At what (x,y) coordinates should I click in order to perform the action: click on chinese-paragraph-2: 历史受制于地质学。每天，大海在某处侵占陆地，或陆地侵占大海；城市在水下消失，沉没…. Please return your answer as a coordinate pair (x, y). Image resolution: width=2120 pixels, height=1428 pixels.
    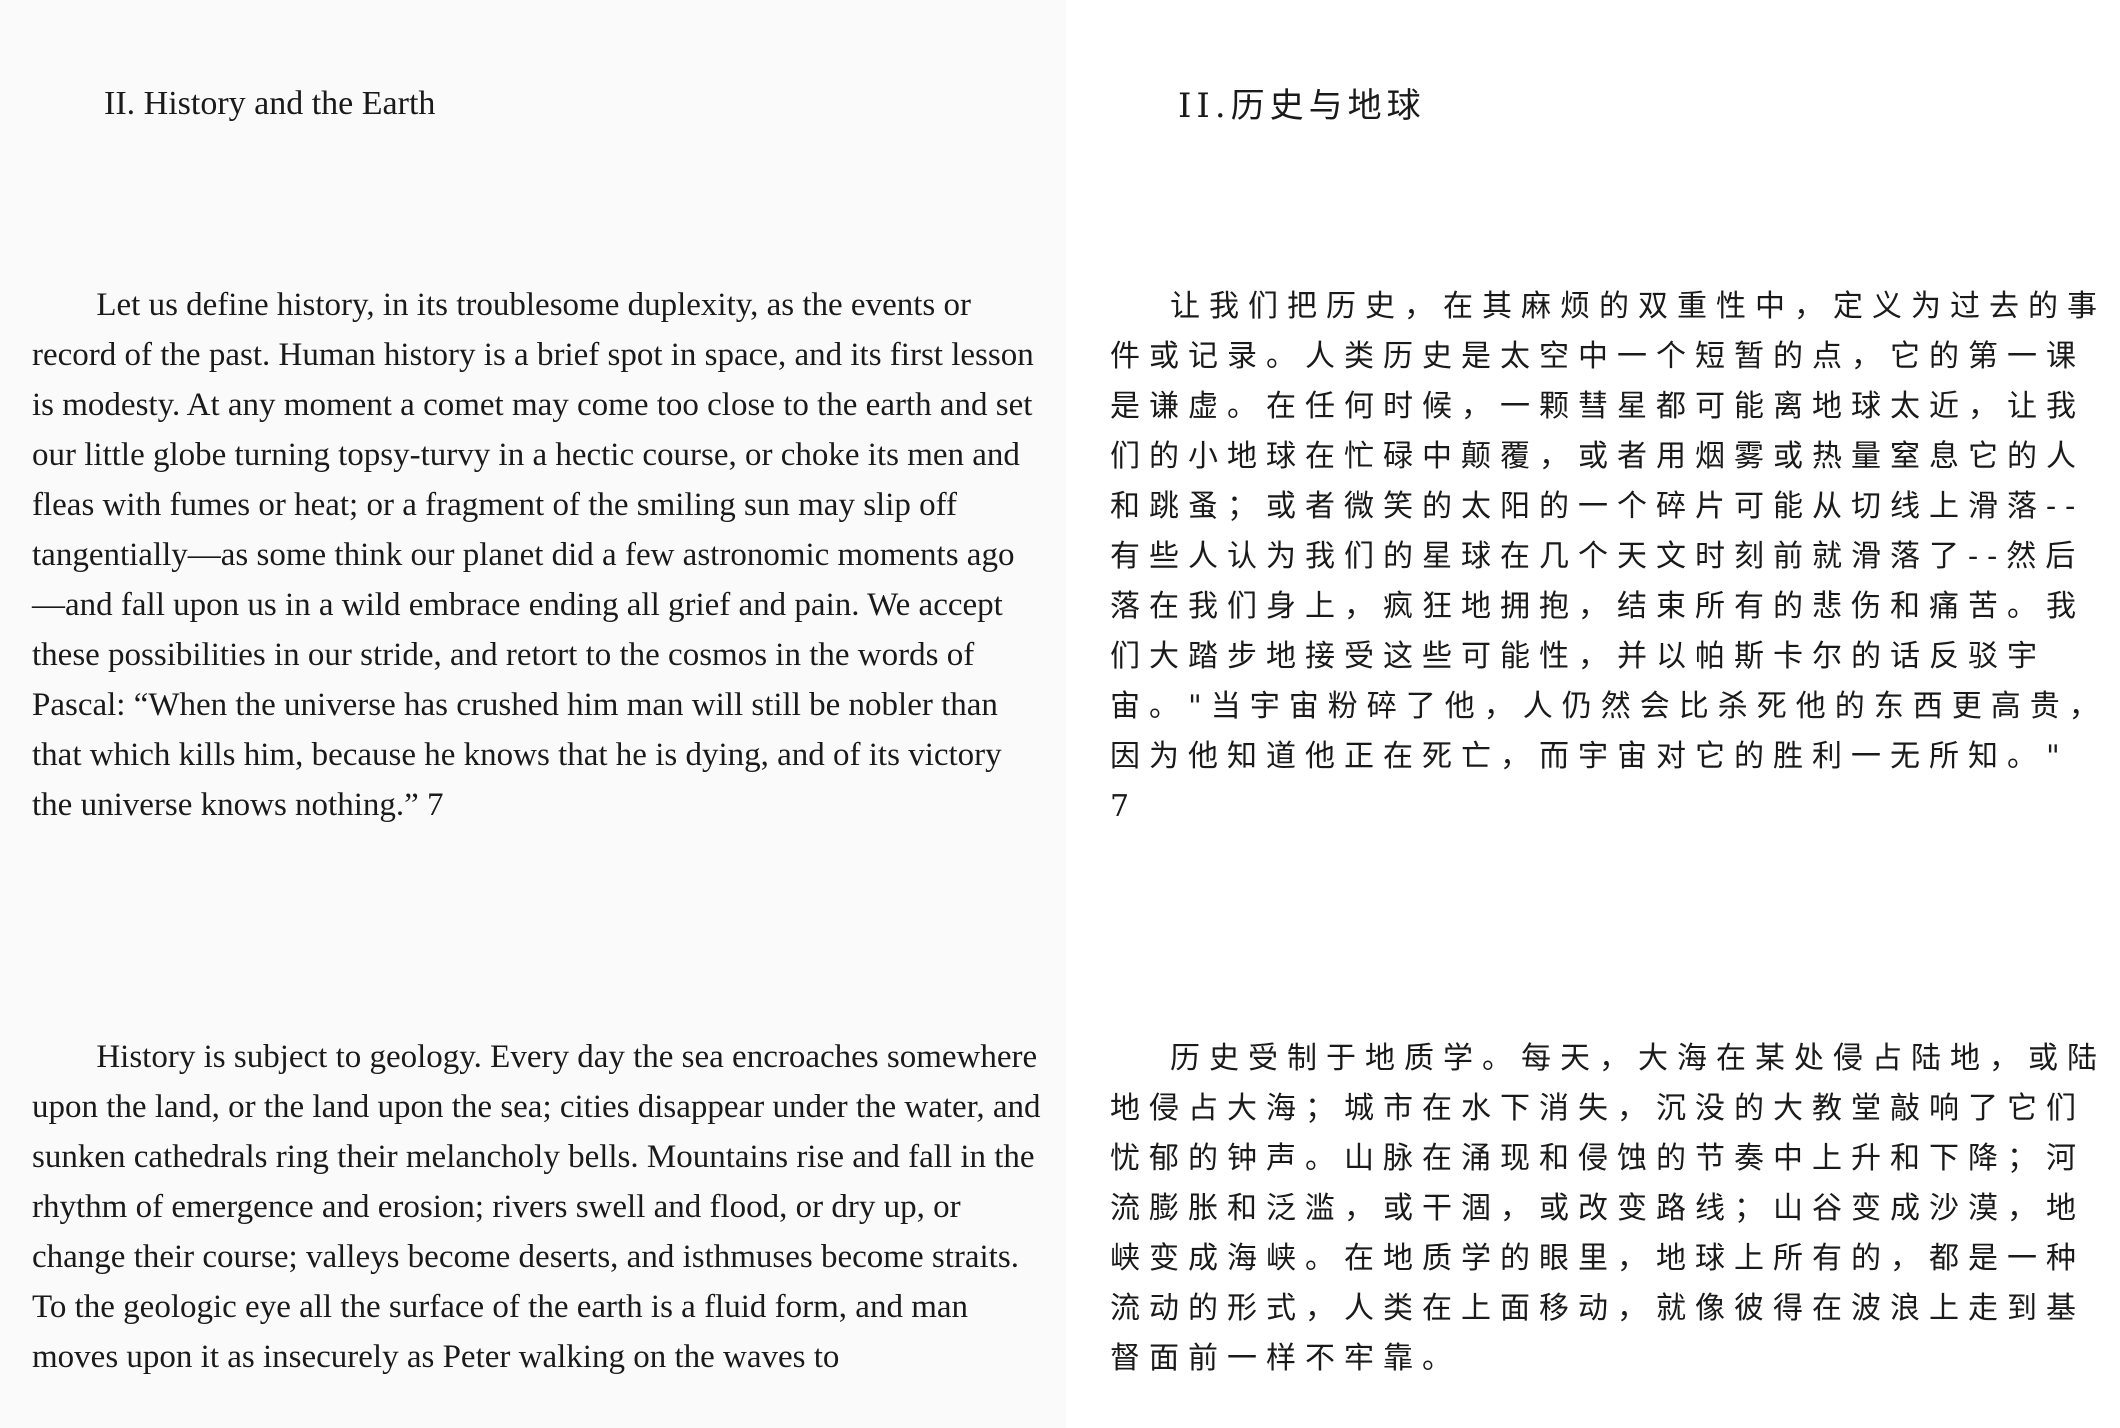
    Looking at the image, I should click on (1608, 1208).